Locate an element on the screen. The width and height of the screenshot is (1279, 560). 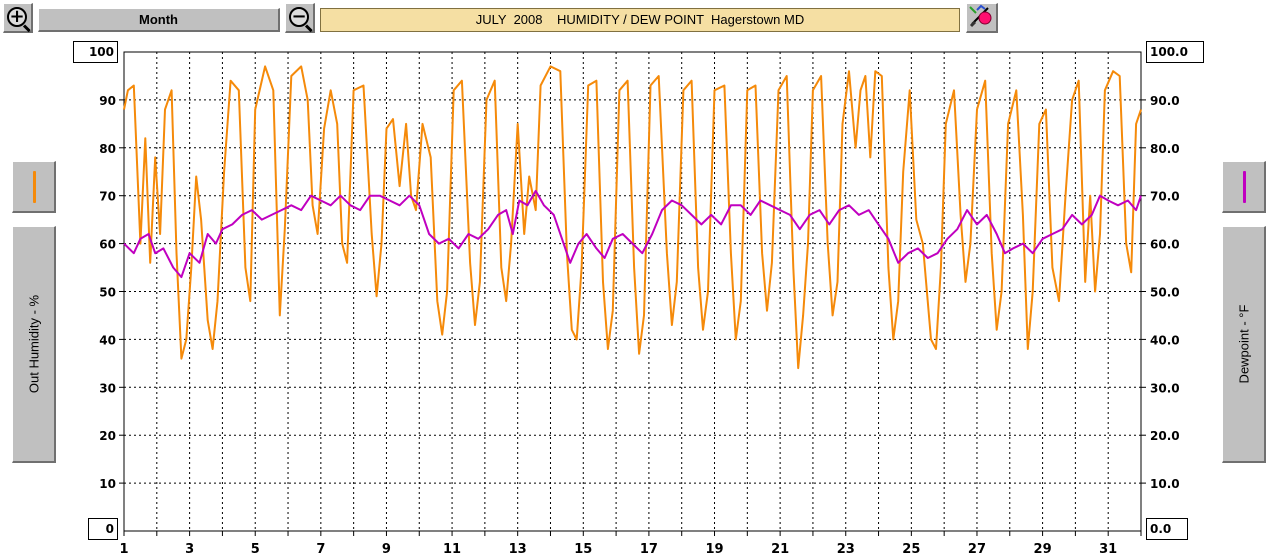
dewpoint-legend-button is located at coordinates (1244, 187).